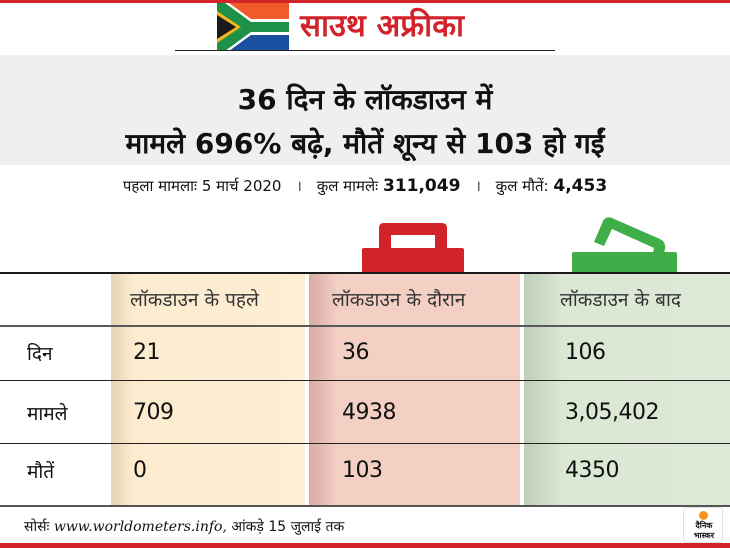 The width and height of the screenshot is (730, 548). What do you see at coordinates (585, 352) in the screenshot?
I see `cell-days-after: 106` at bounding box center [585, 352].